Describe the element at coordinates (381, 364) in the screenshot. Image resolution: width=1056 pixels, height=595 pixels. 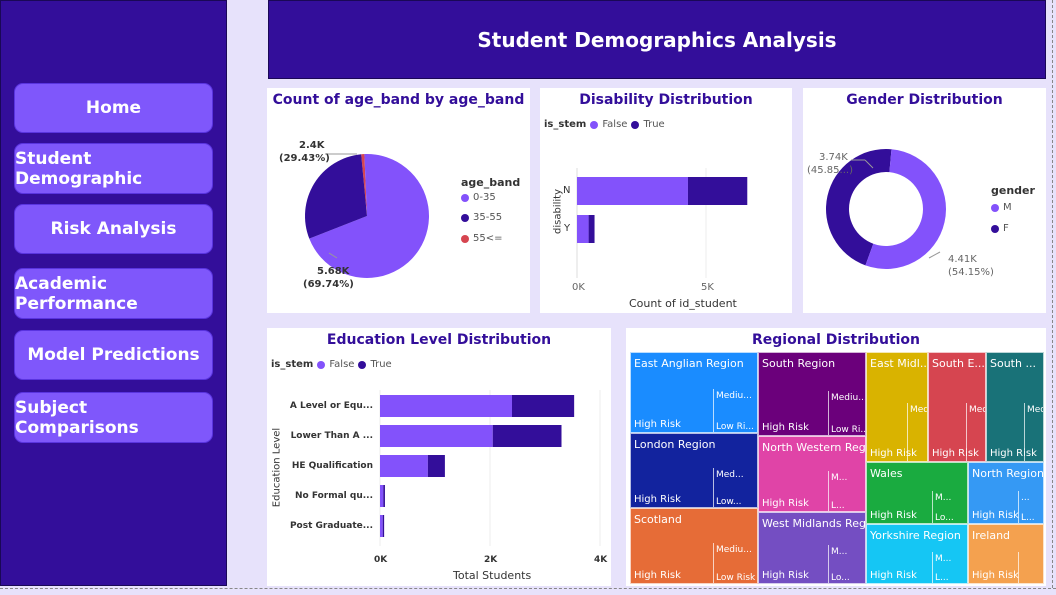
I see `education-legend-true: True` at that location.